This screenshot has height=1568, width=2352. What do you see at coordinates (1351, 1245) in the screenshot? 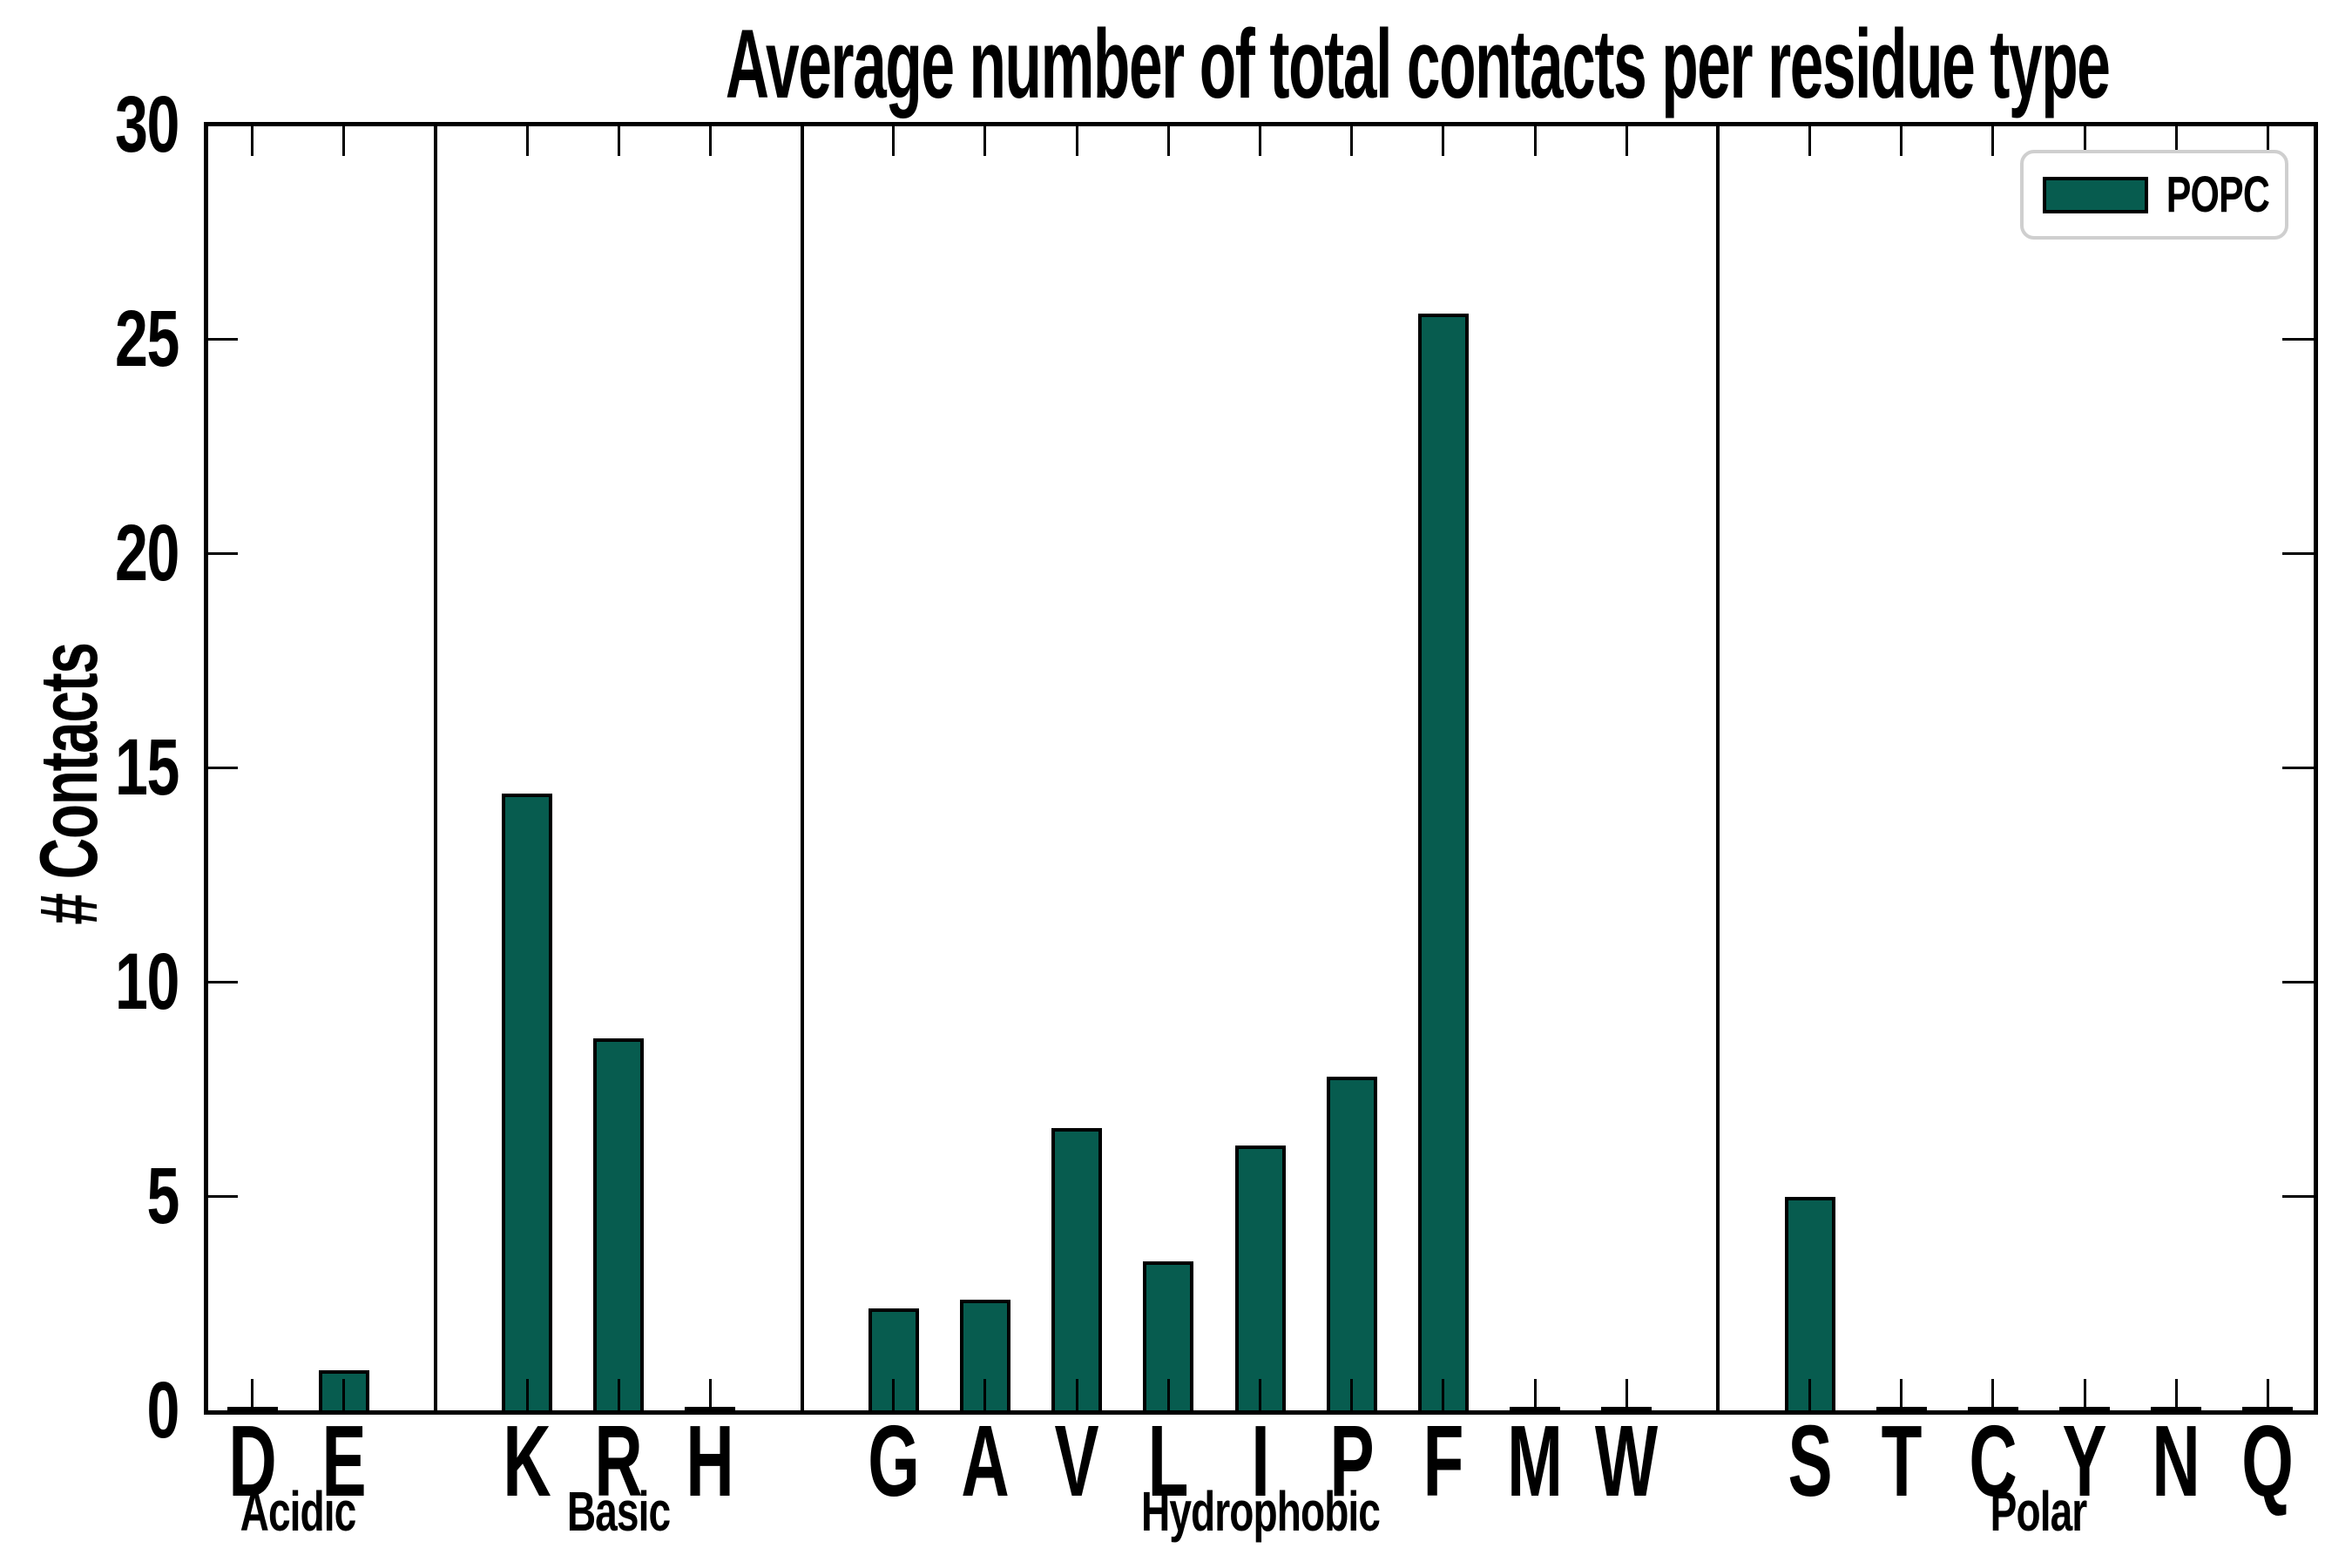
I see `bar-P` at bounding box center [1351, 1245].